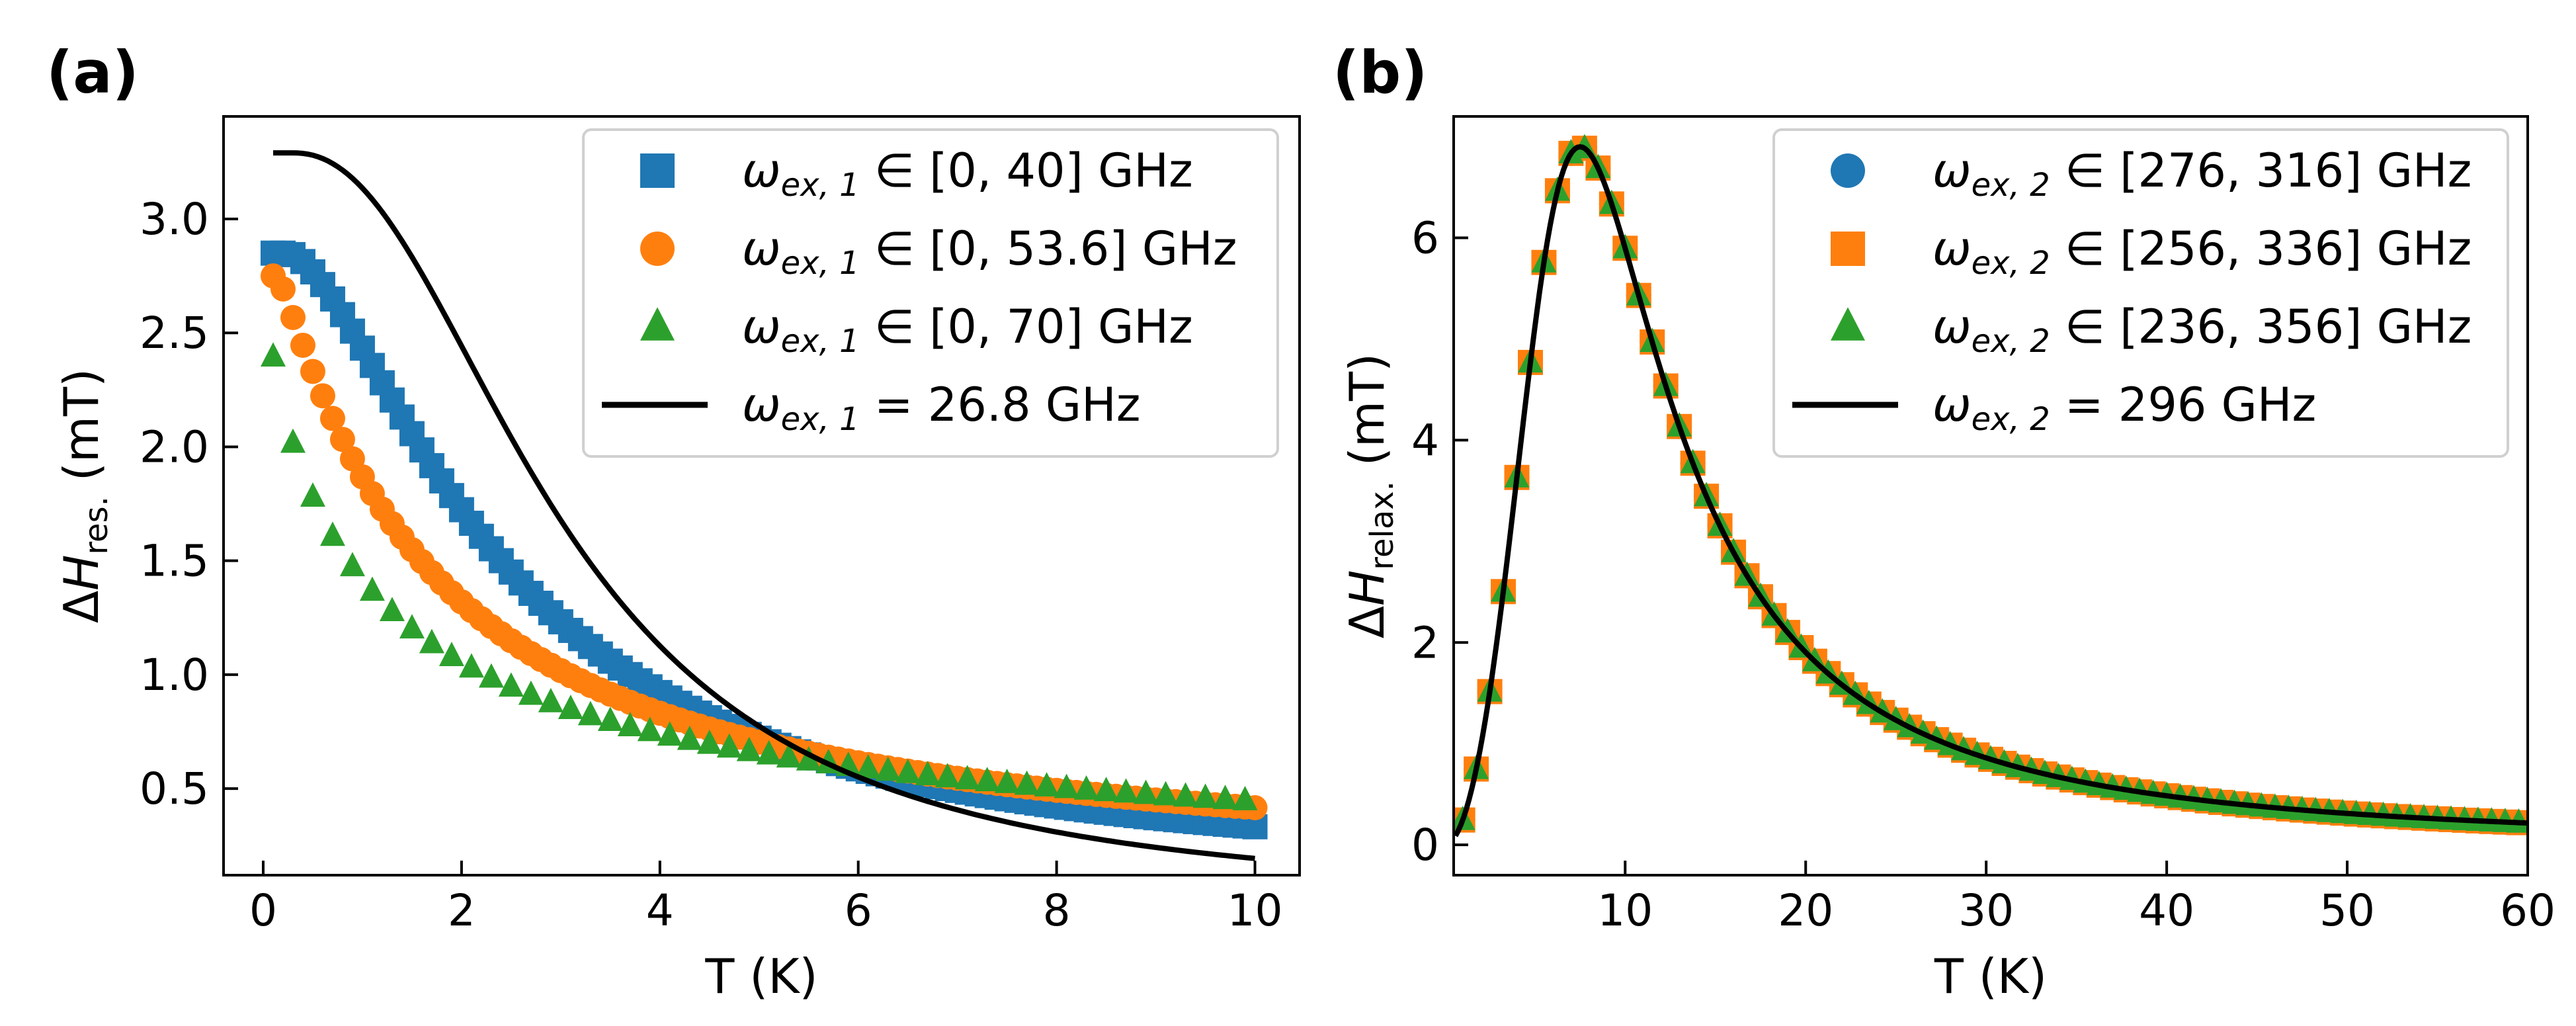 The image size is (2576, 1026). Describe the element at coordinates (1986, 911) in the screenshot. I see `x-tick-label: 30` at that location.